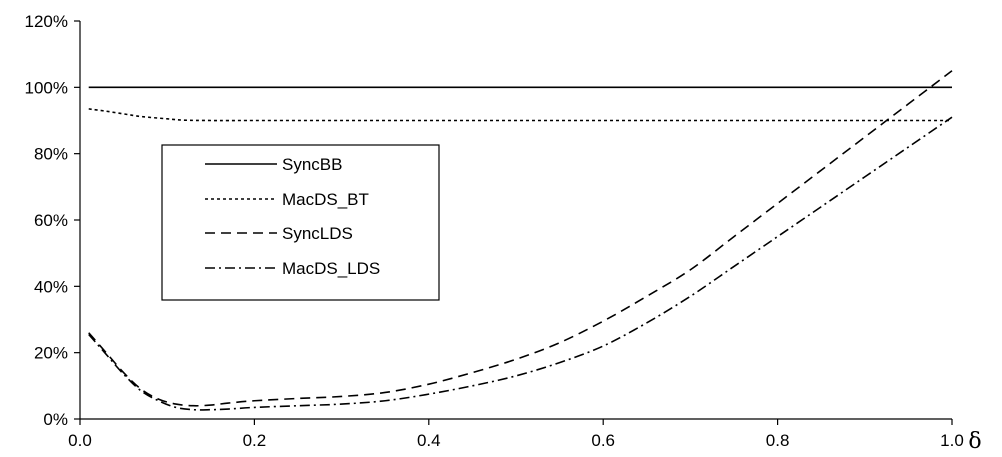 Image resolution: width=1002 pixels, height=457 pixels. Describe the element at coordinates (312, 164) in the screenshot. I see `legend-label-syncbb: SyncBB` at that location.